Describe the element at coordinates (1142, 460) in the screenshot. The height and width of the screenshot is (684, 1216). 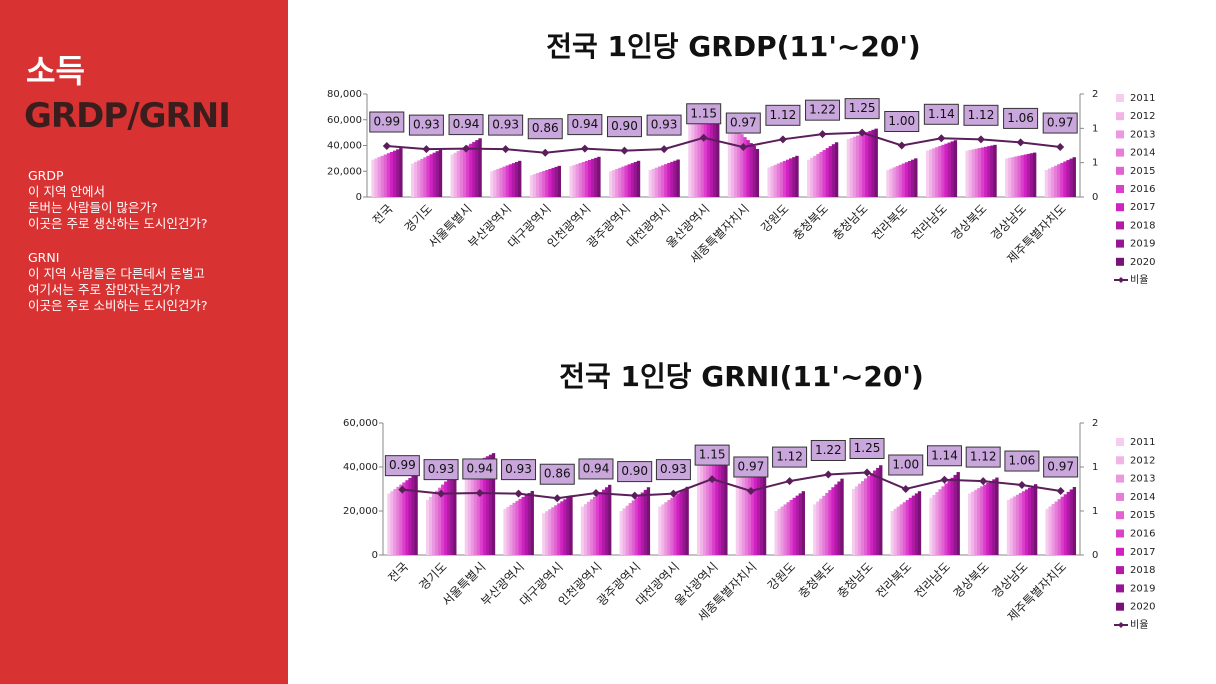
I see `legend-label: 2012` at that location.